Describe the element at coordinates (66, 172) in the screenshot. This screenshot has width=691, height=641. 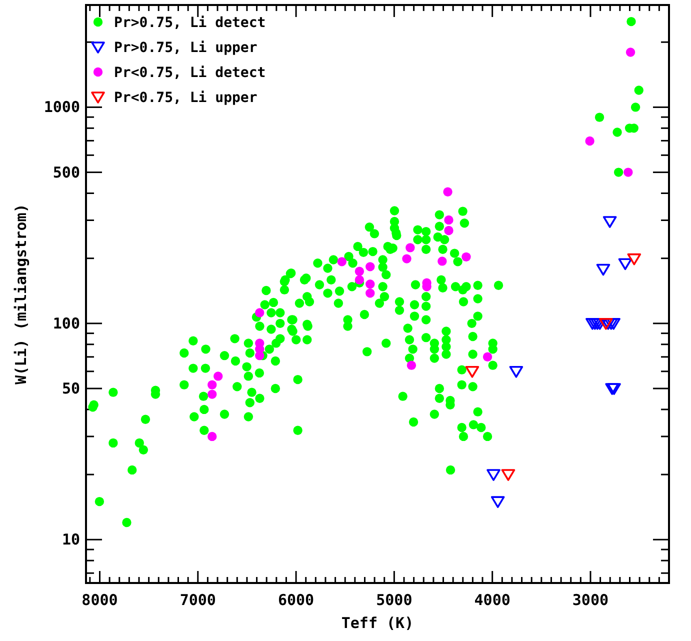
I see `y-tick-label: 500` at that location.